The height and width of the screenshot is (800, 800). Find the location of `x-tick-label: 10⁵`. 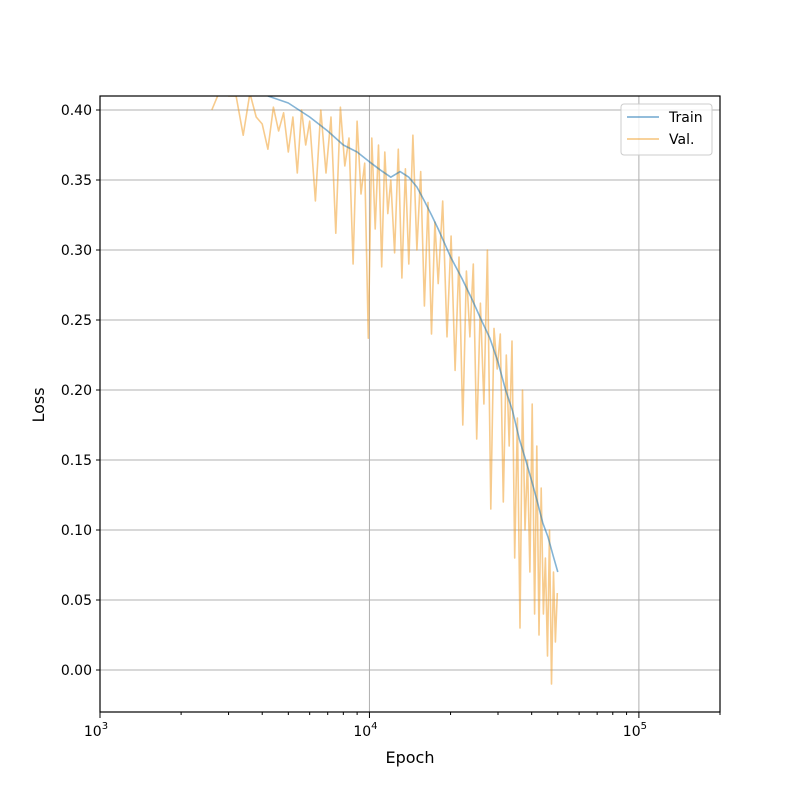

x-tick-label: 10⁵ is located at coordinates (635, 730).